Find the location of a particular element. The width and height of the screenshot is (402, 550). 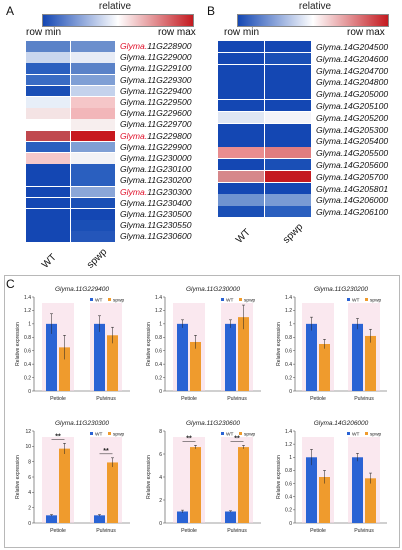

colorbar-b is located at coordinates (313, 20).